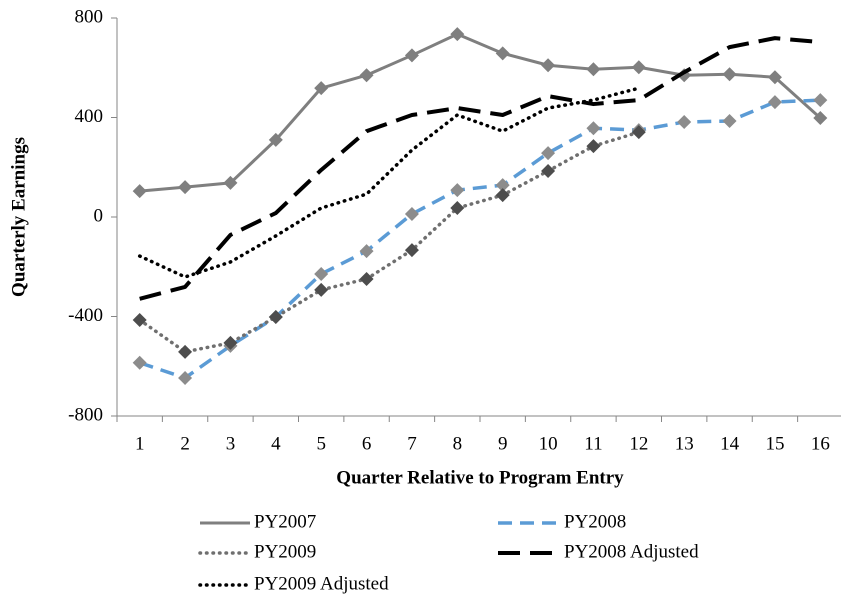  What do you see at coordinates (18, 217) in the screenshot?
I see `y-axis-title: Quarterly Earnings` at bounding box center [18, 217].